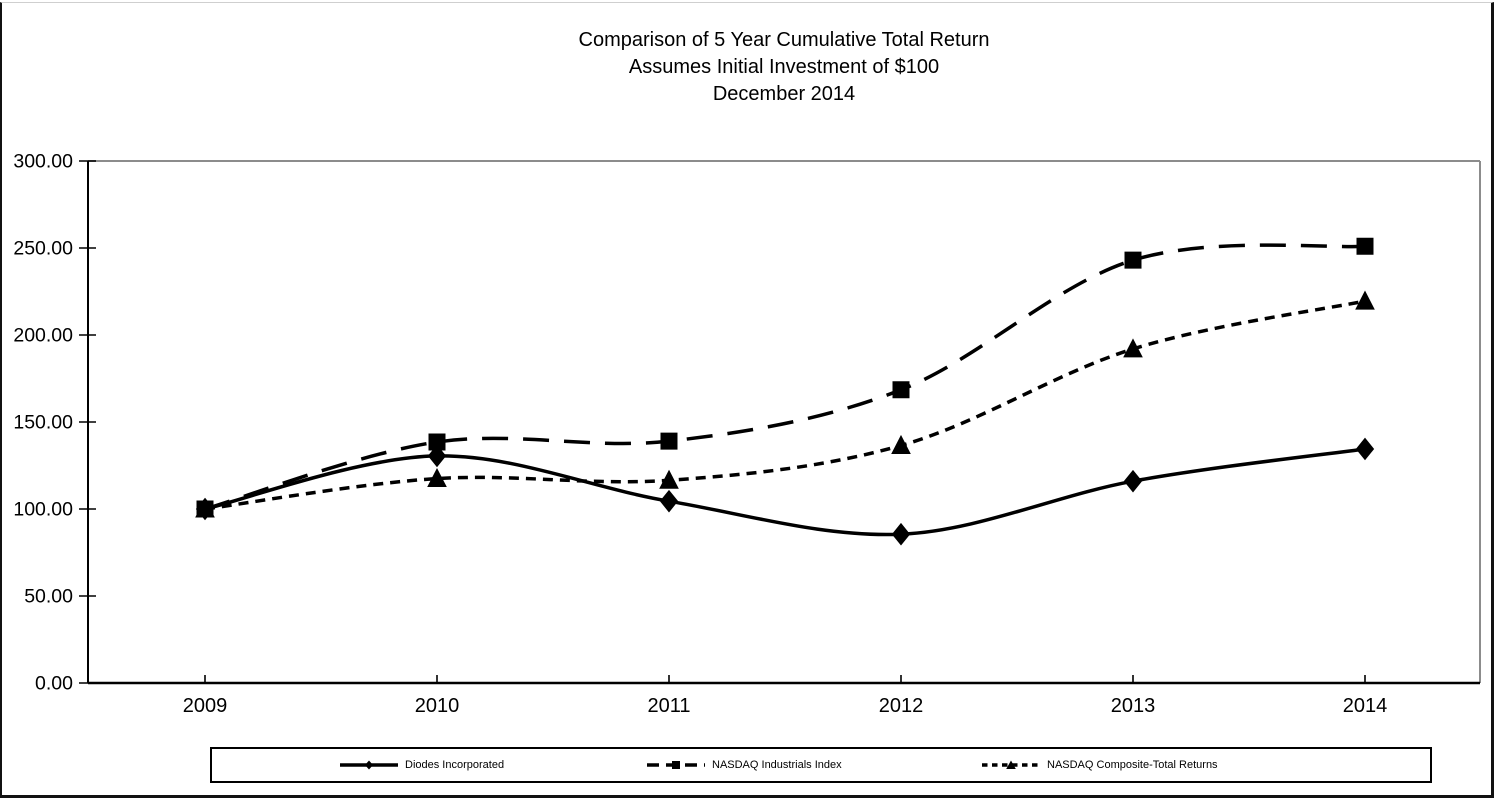 The height and width of the screenshot is (798, 1501). I want to click on y-tick-label: 250.00, so click(43, 249).